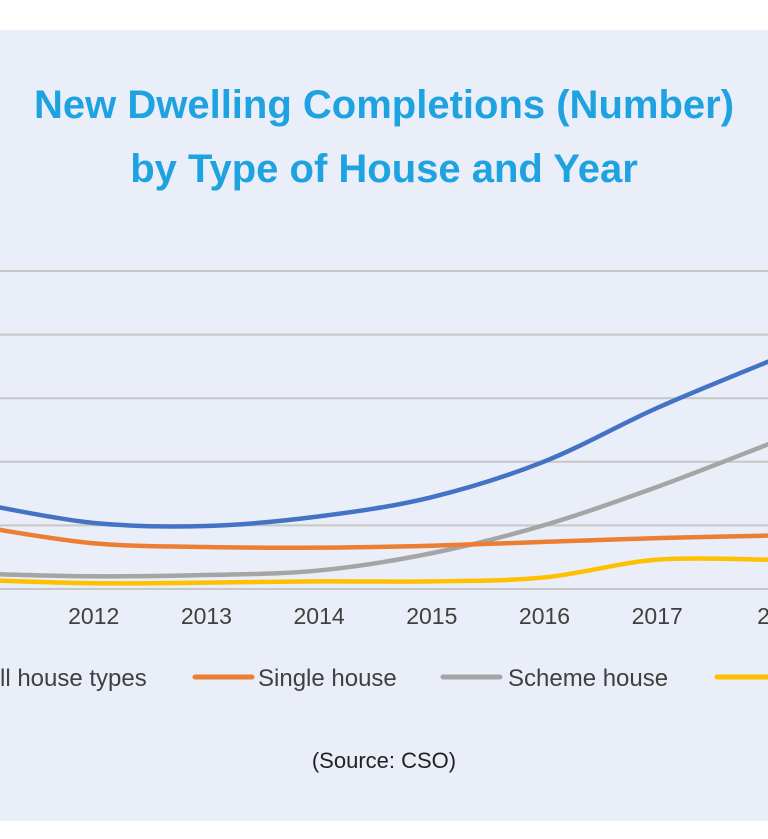 The width and height of the screenshot is (768, 839). Describe the element at coordinates (73, 678) in the screenshot. I see `legend-label-1: ll house types` at that location.